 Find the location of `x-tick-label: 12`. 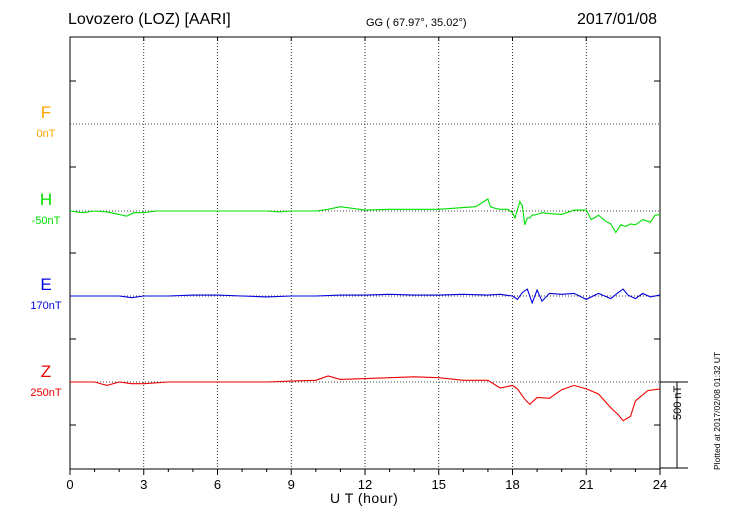

x-tick-label: 12 is located at coordinates (365, 484).